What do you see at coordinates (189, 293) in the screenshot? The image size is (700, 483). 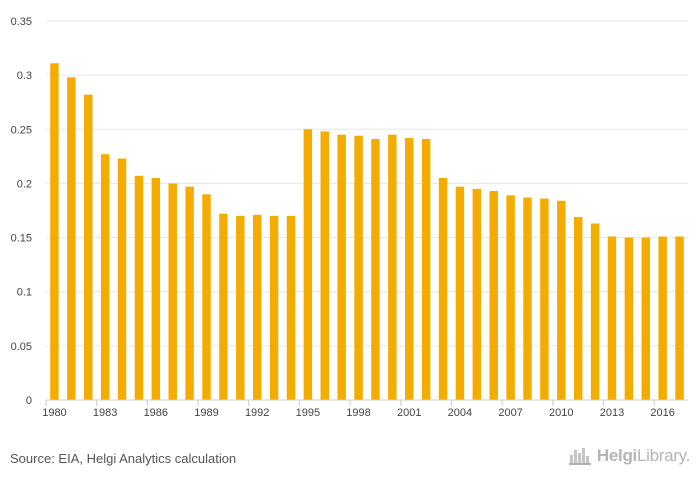 I see `bar-1988` at bounding box center [189, 293].